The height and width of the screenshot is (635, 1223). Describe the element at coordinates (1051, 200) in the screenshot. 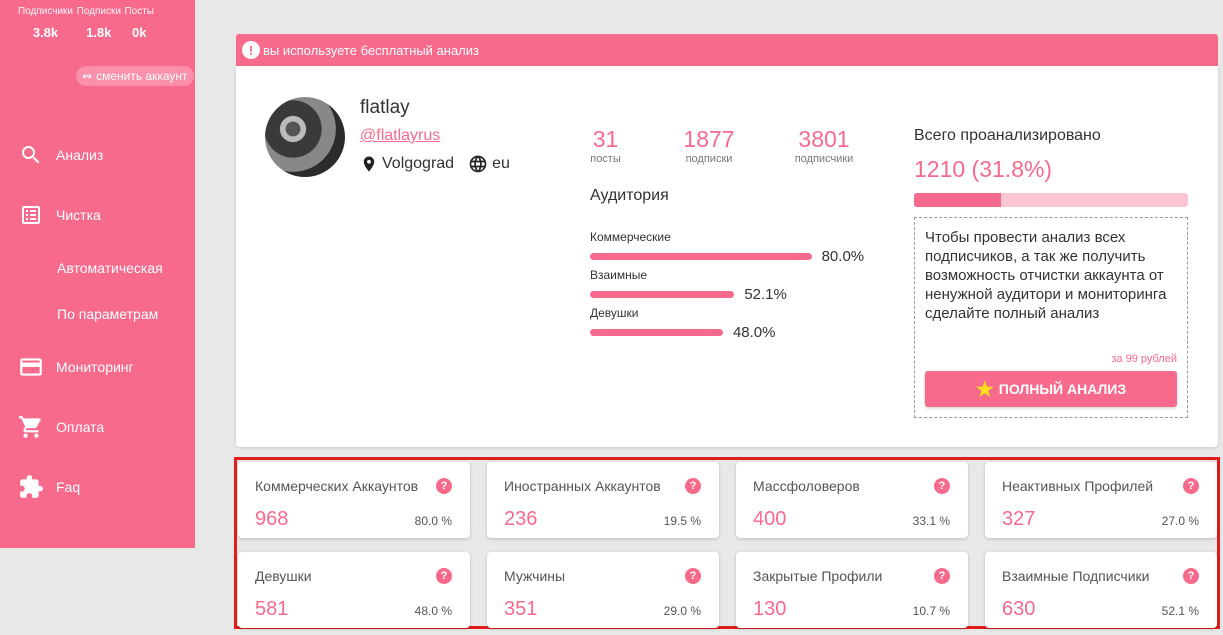

I see `analyzed-progress-bar` at that location.